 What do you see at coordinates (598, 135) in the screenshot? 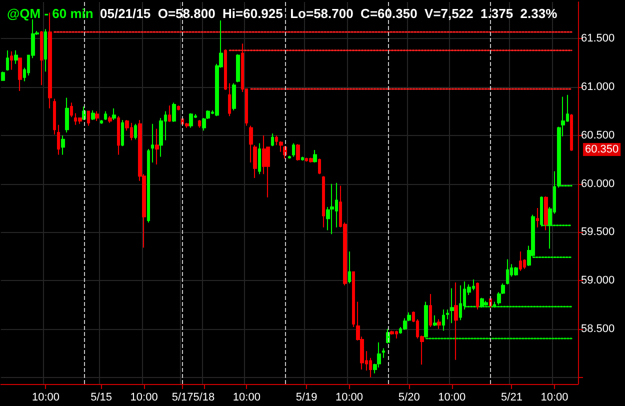
I see `y-tick-label: 60.500` at bounding box center [598, 135].